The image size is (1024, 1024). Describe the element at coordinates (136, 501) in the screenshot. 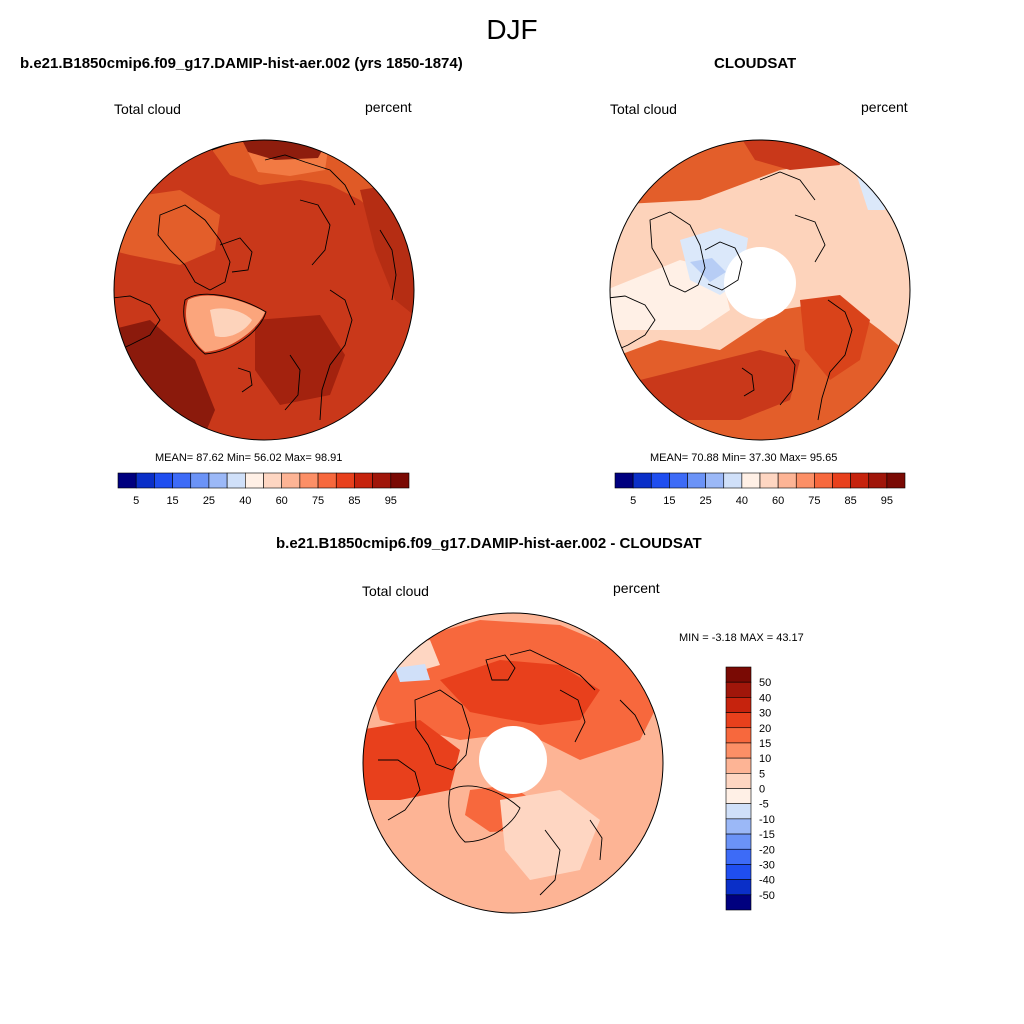

I see `panel1-colorbar-tick-label: 5` at that location.